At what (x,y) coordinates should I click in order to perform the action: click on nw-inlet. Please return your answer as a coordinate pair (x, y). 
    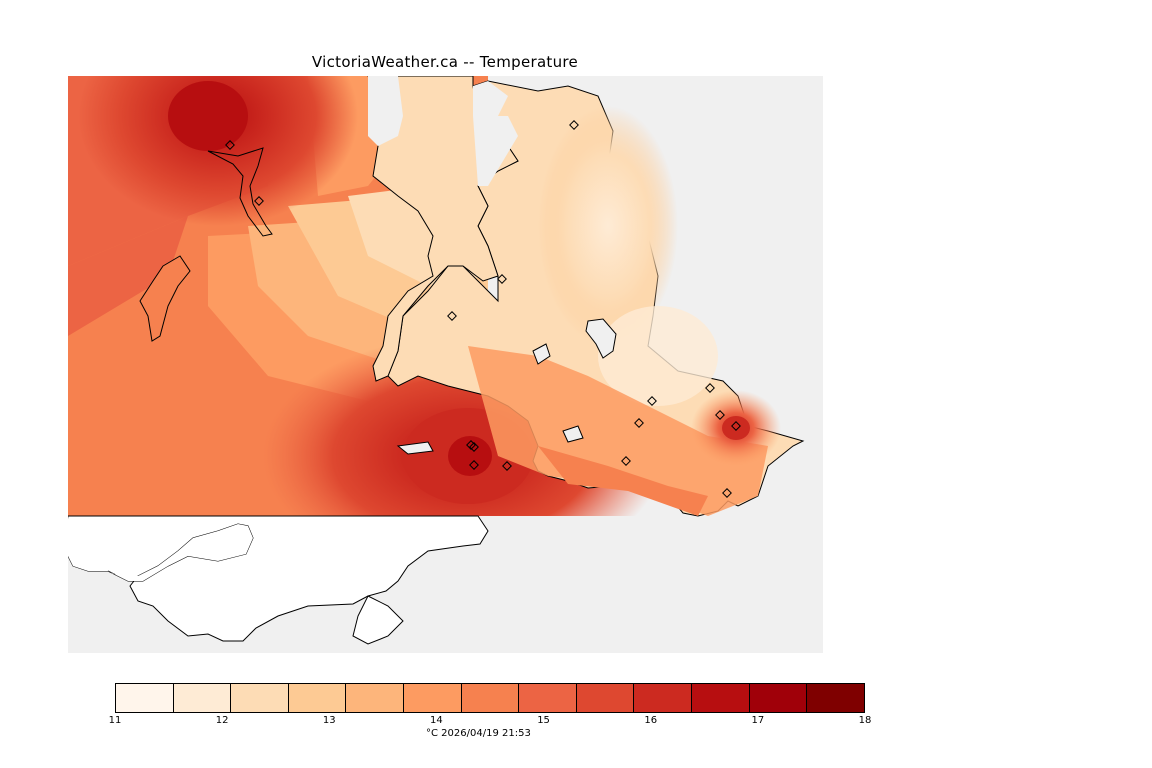
    Looking at the image, I should click on (240, 192).